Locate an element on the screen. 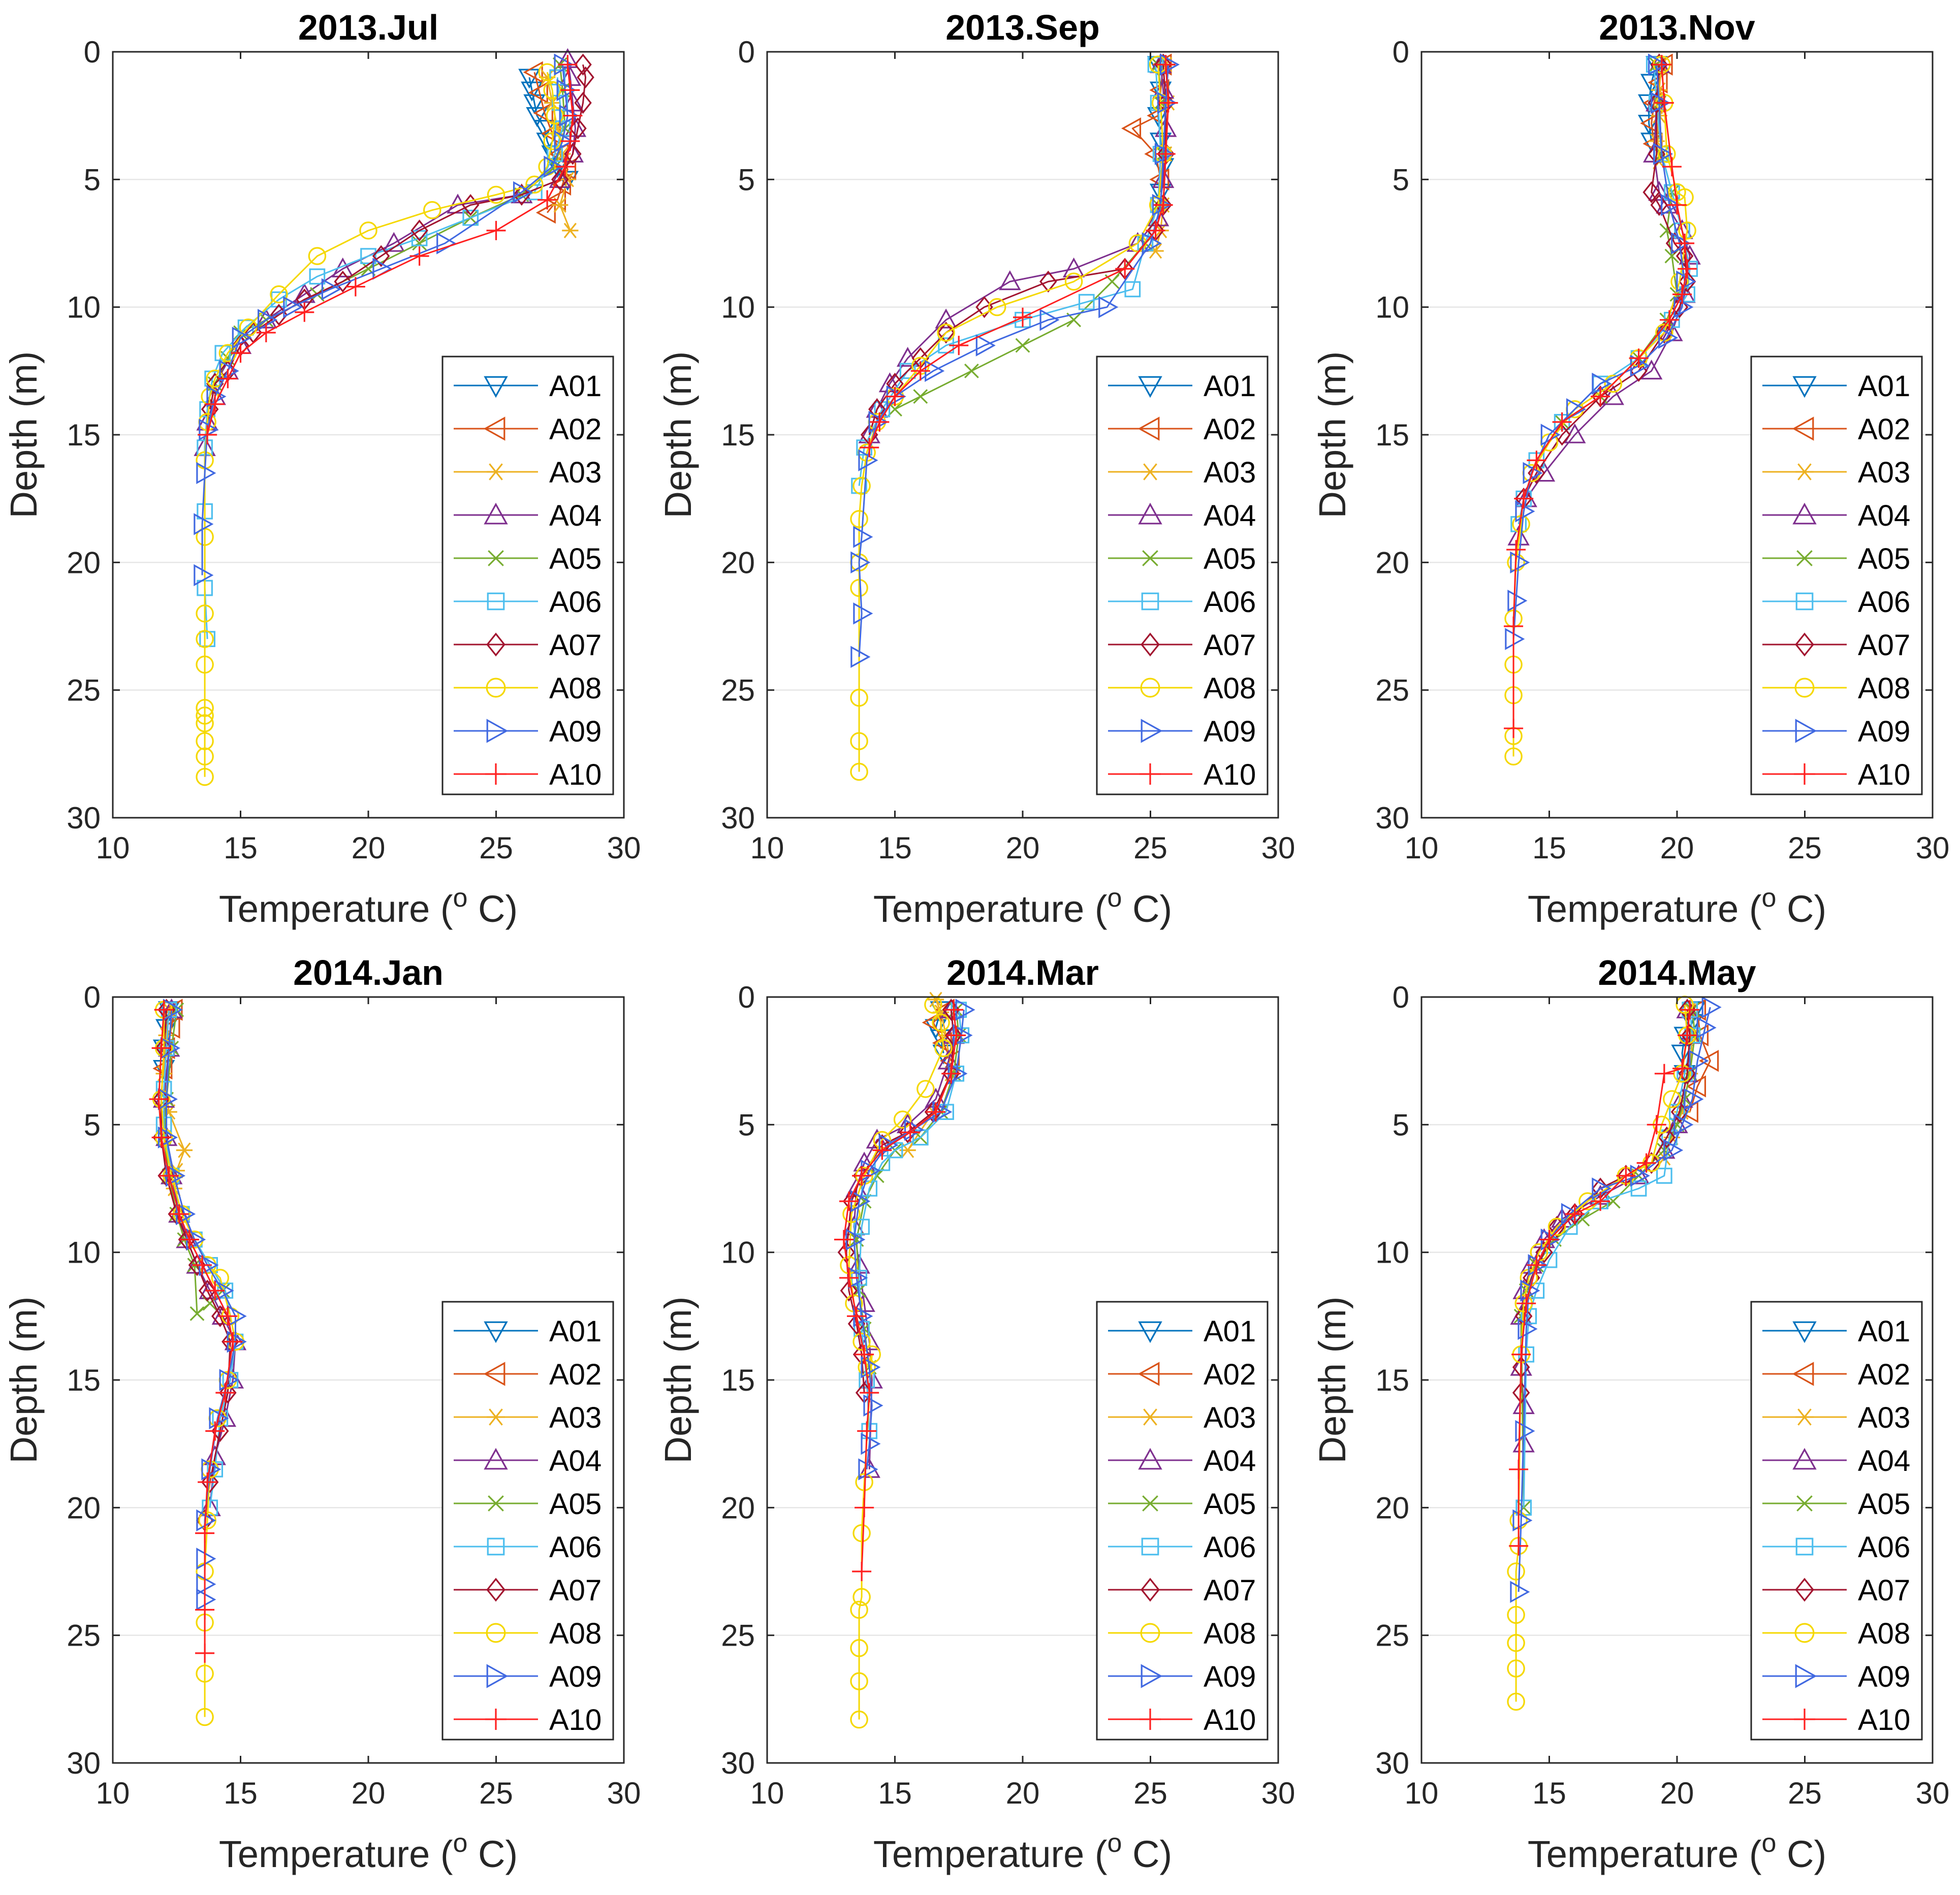 Image resolution: width=1960 pixels, height=1895 pixels. x-tick-label: 30 is located at coordinates (1933, 848).